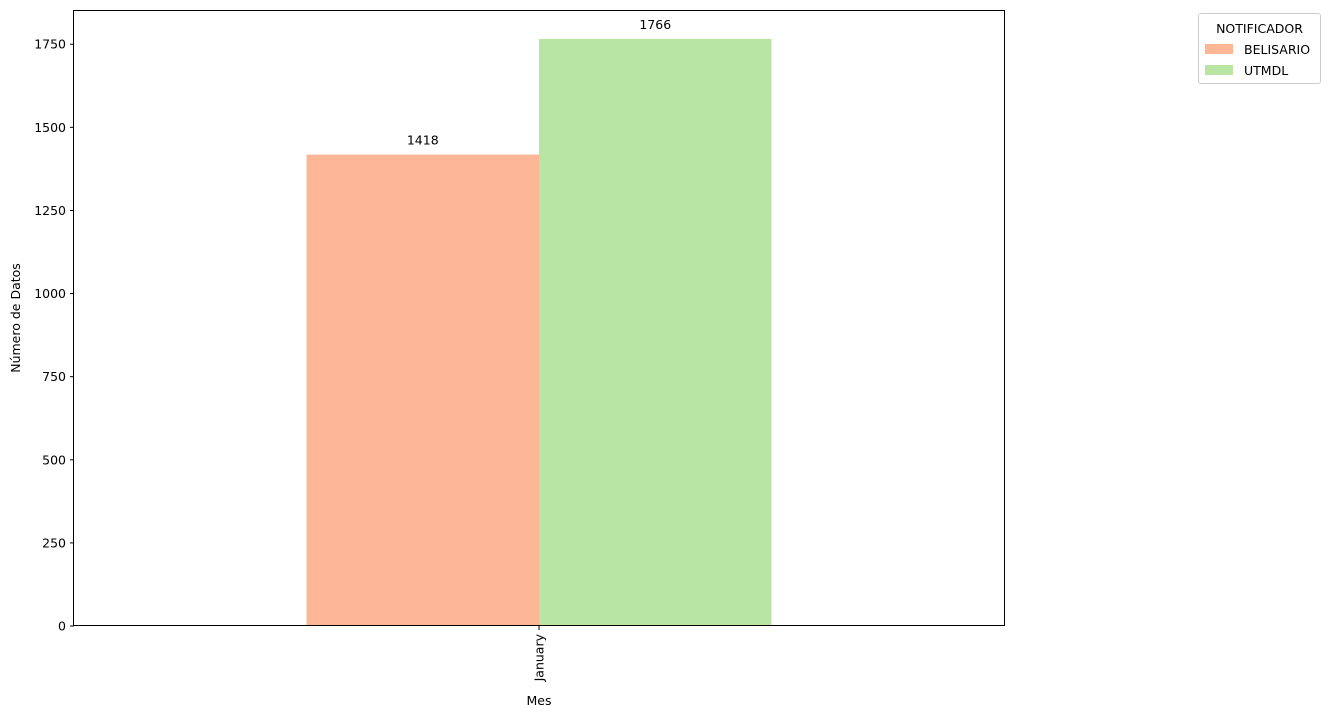 Image resolution: width=1330 pixels, height=718 pixels. What do you see at coordinates (54, 335) in the screenshot?
I see `y-axis-ticks: 0 250 500 750 1000 1250 1500 1750` at bounding box center [54, 335].